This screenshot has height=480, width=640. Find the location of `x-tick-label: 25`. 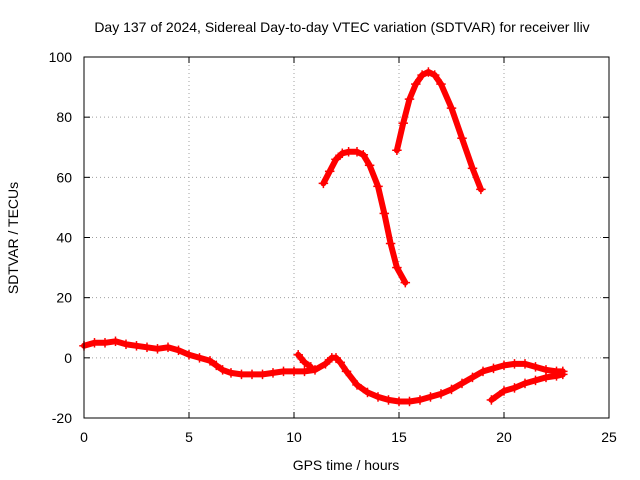

x-tick-label: 25 is located at coordinates (609, 437).